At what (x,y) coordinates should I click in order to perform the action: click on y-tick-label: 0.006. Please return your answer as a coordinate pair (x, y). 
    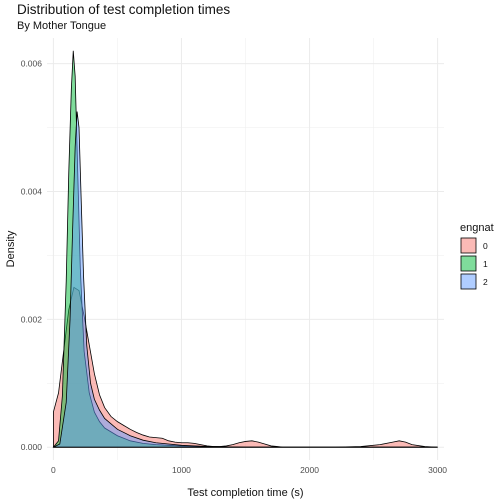
    Looking at the image, I should click on (32, 64).